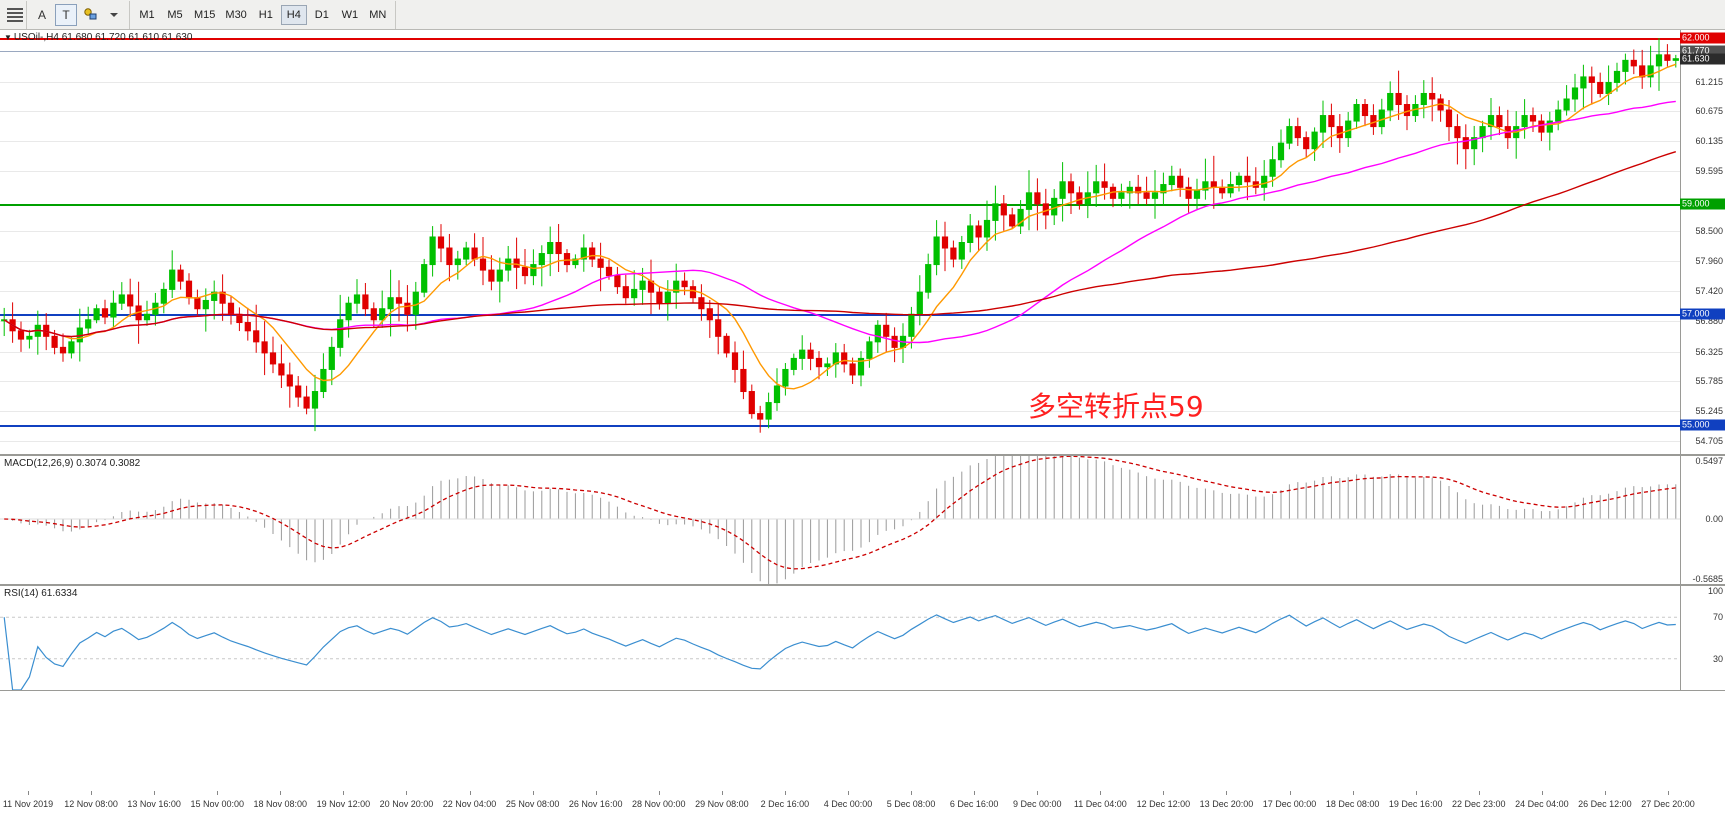  Describe the element at coordinates (91, 804) in the screenshot. I see `time-axis-label: 12 Nov 08:00` at that location.